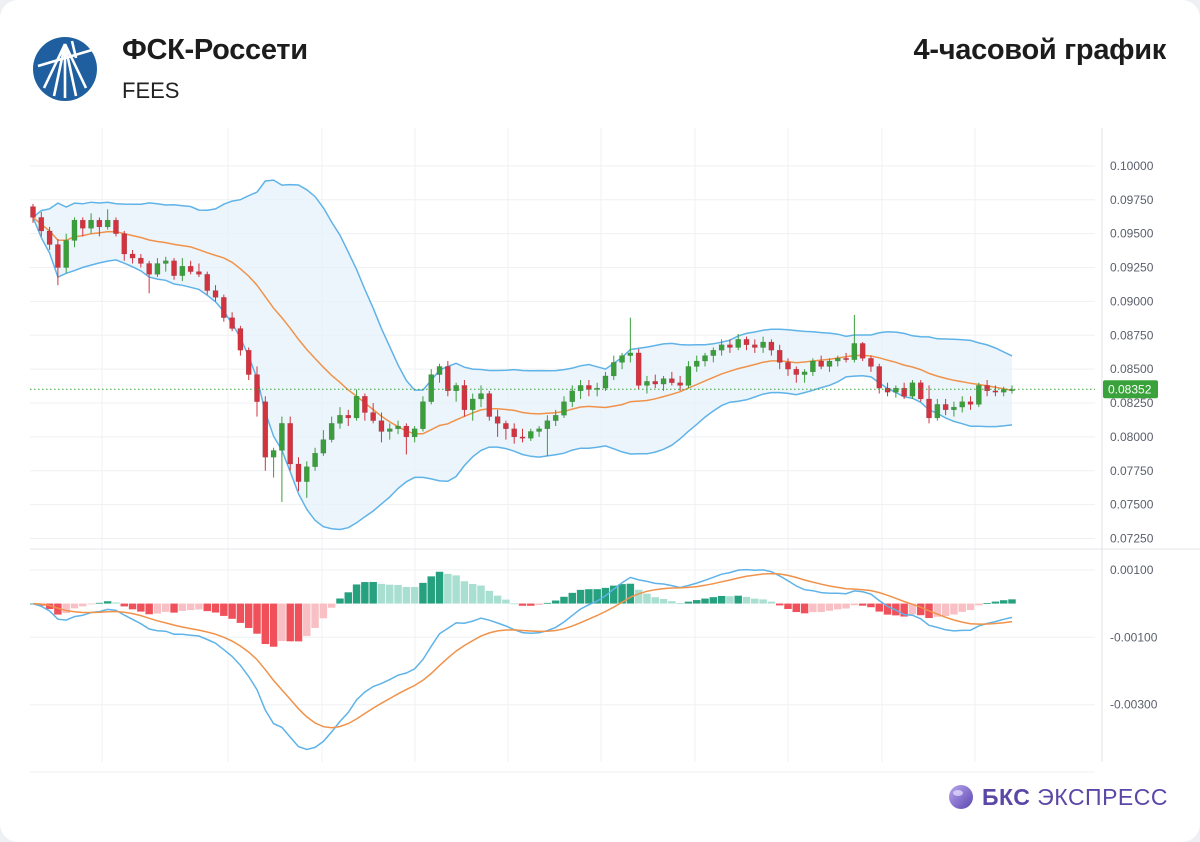  Describe the element at coordinates (1132, 268) in the screenshot. I see `price-tick-label: 0.09250` at that location.